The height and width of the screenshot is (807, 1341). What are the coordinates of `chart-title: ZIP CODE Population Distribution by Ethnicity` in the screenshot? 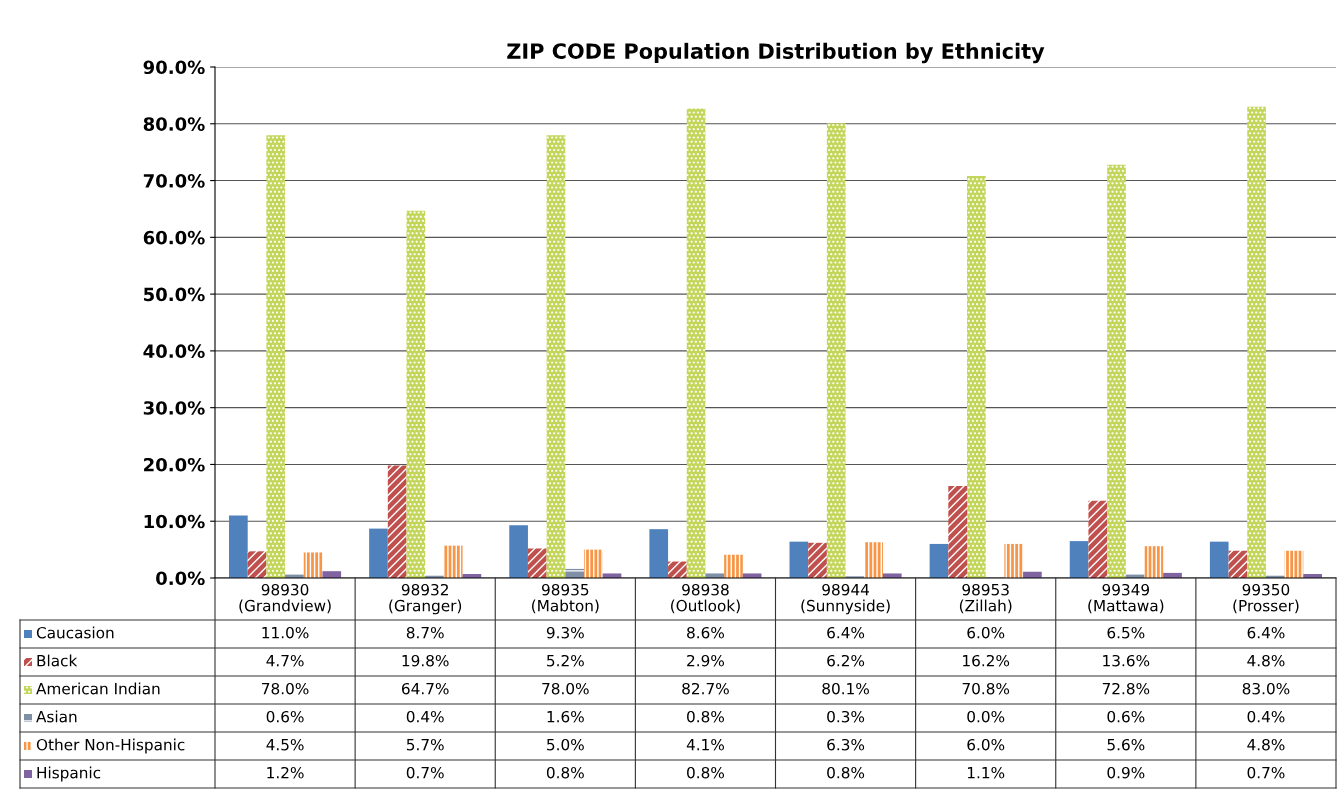 It's located at (776, 53).